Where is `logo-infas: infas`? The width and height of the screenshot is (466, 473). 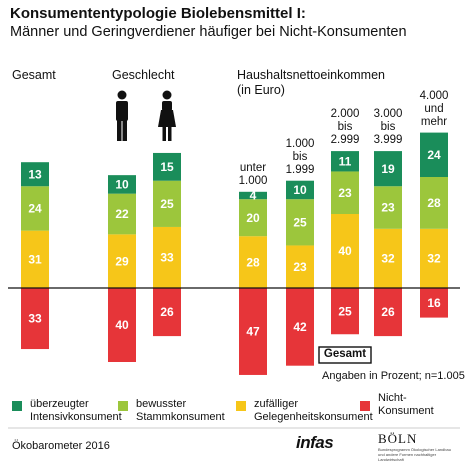 logo-infas: infas is located at coordinates (315, 442).